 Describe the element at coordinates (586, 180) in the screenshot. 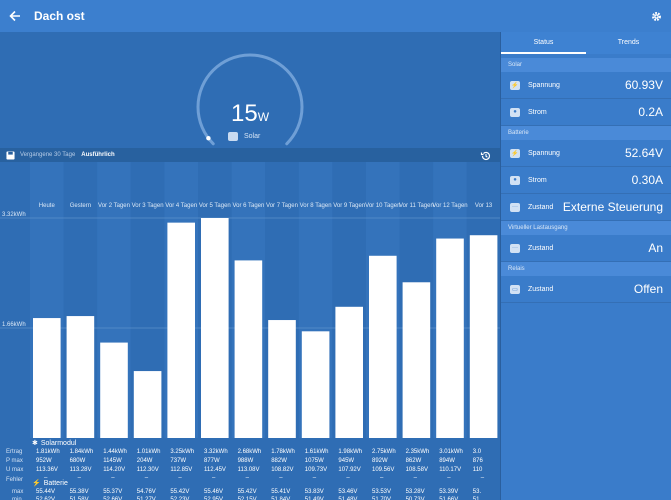

I see `row-battery-current: ● Strom 0.30A` at that location.